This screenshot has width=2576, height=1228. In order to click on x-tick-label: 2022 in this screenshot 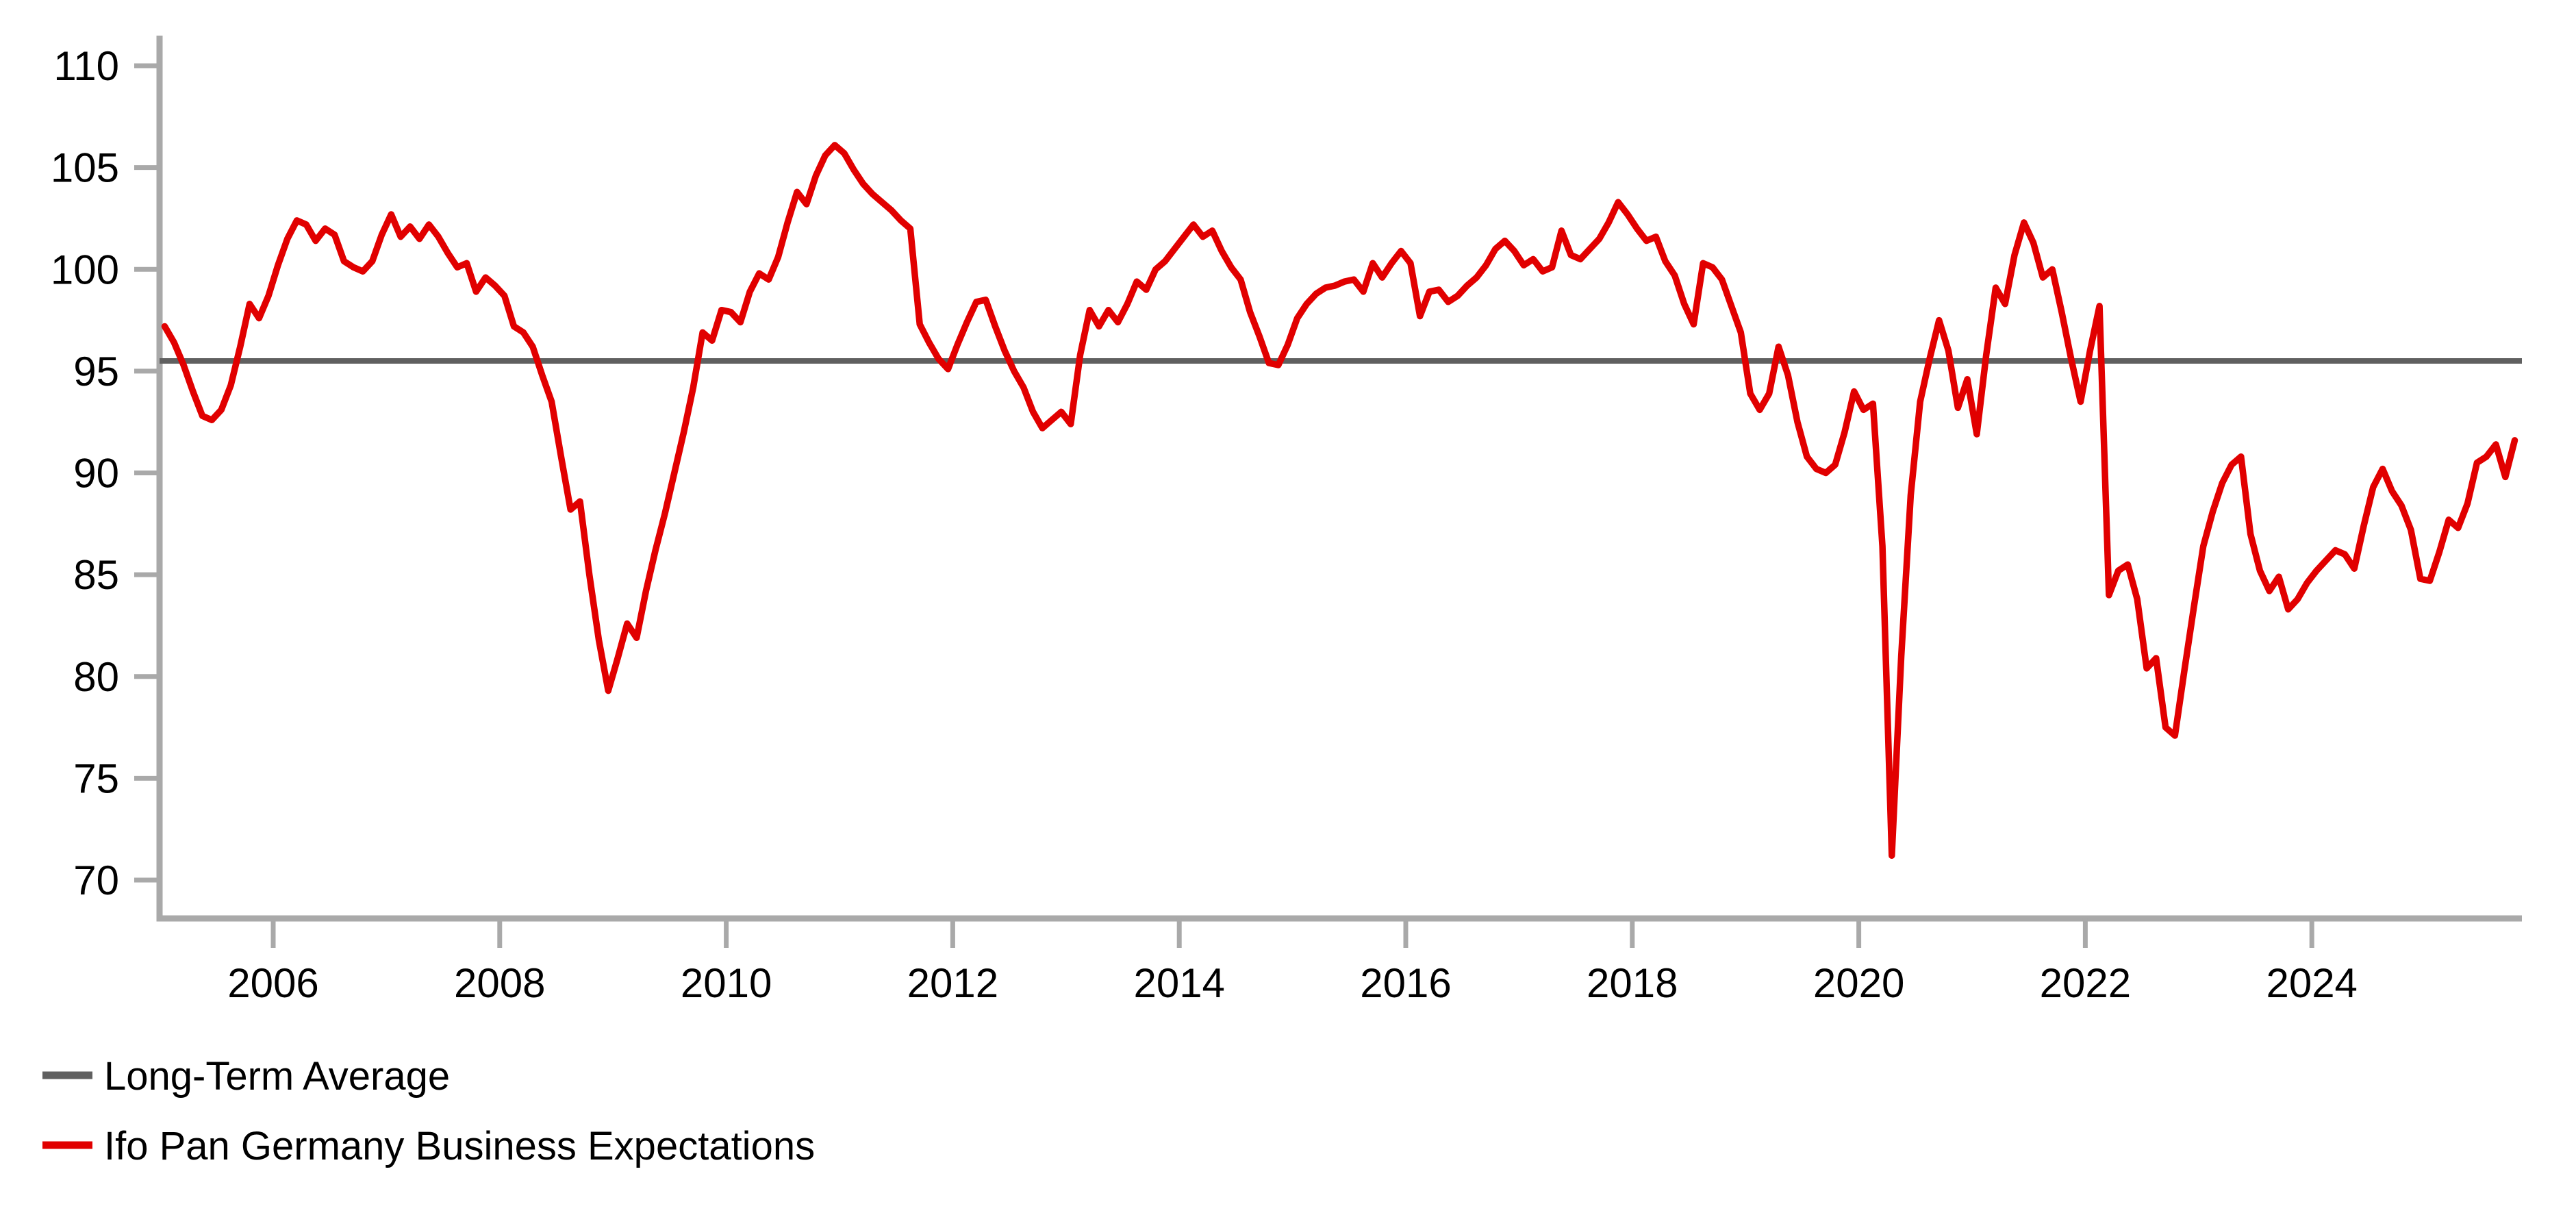, I will do `click(2085, 983)`.